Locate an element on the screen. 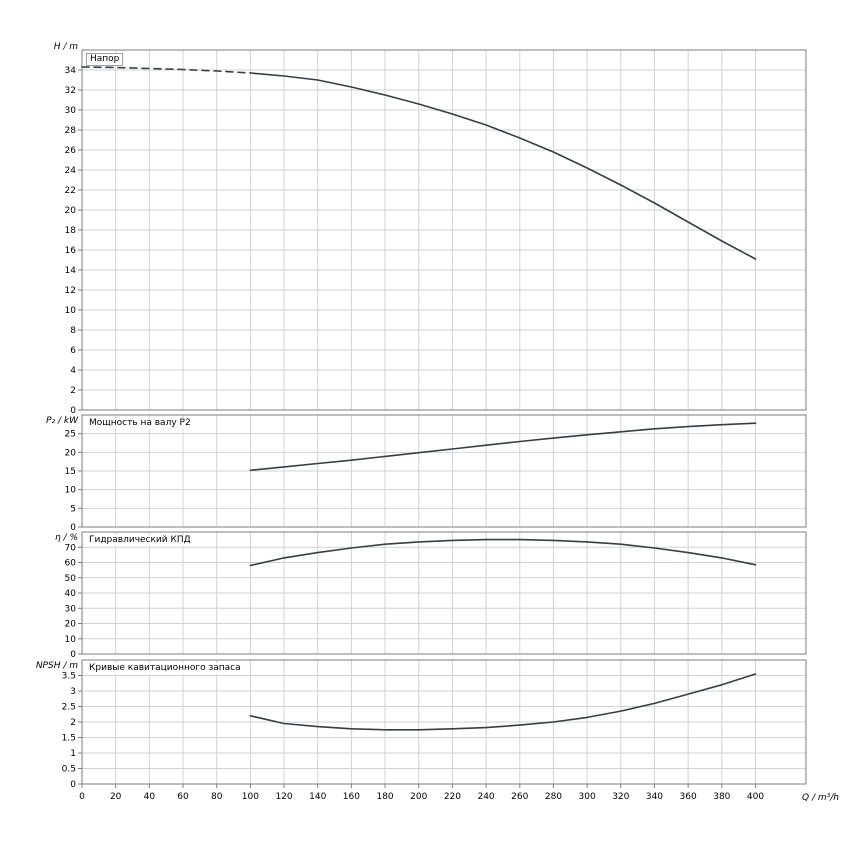  y-tick-label: 22 is located at coordinates (70, 191).